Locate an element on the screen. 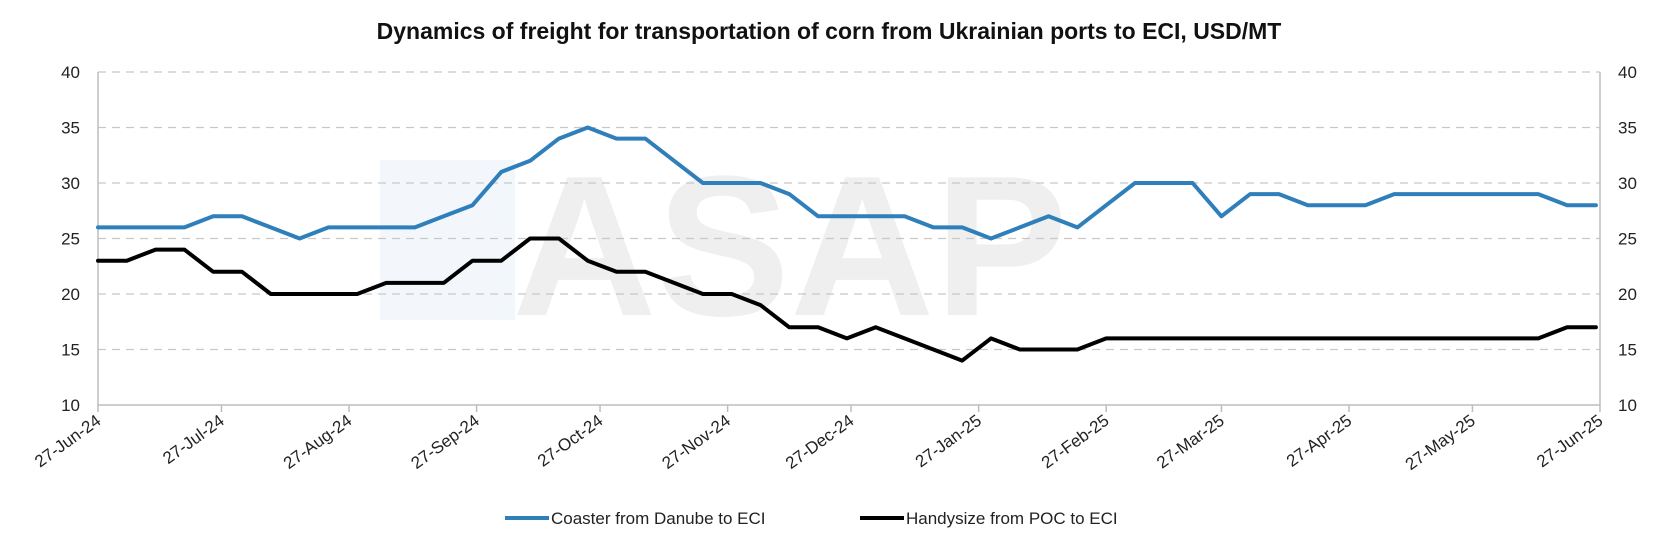  y2-tick-label: 35 is located at coordinates (1627, 128).